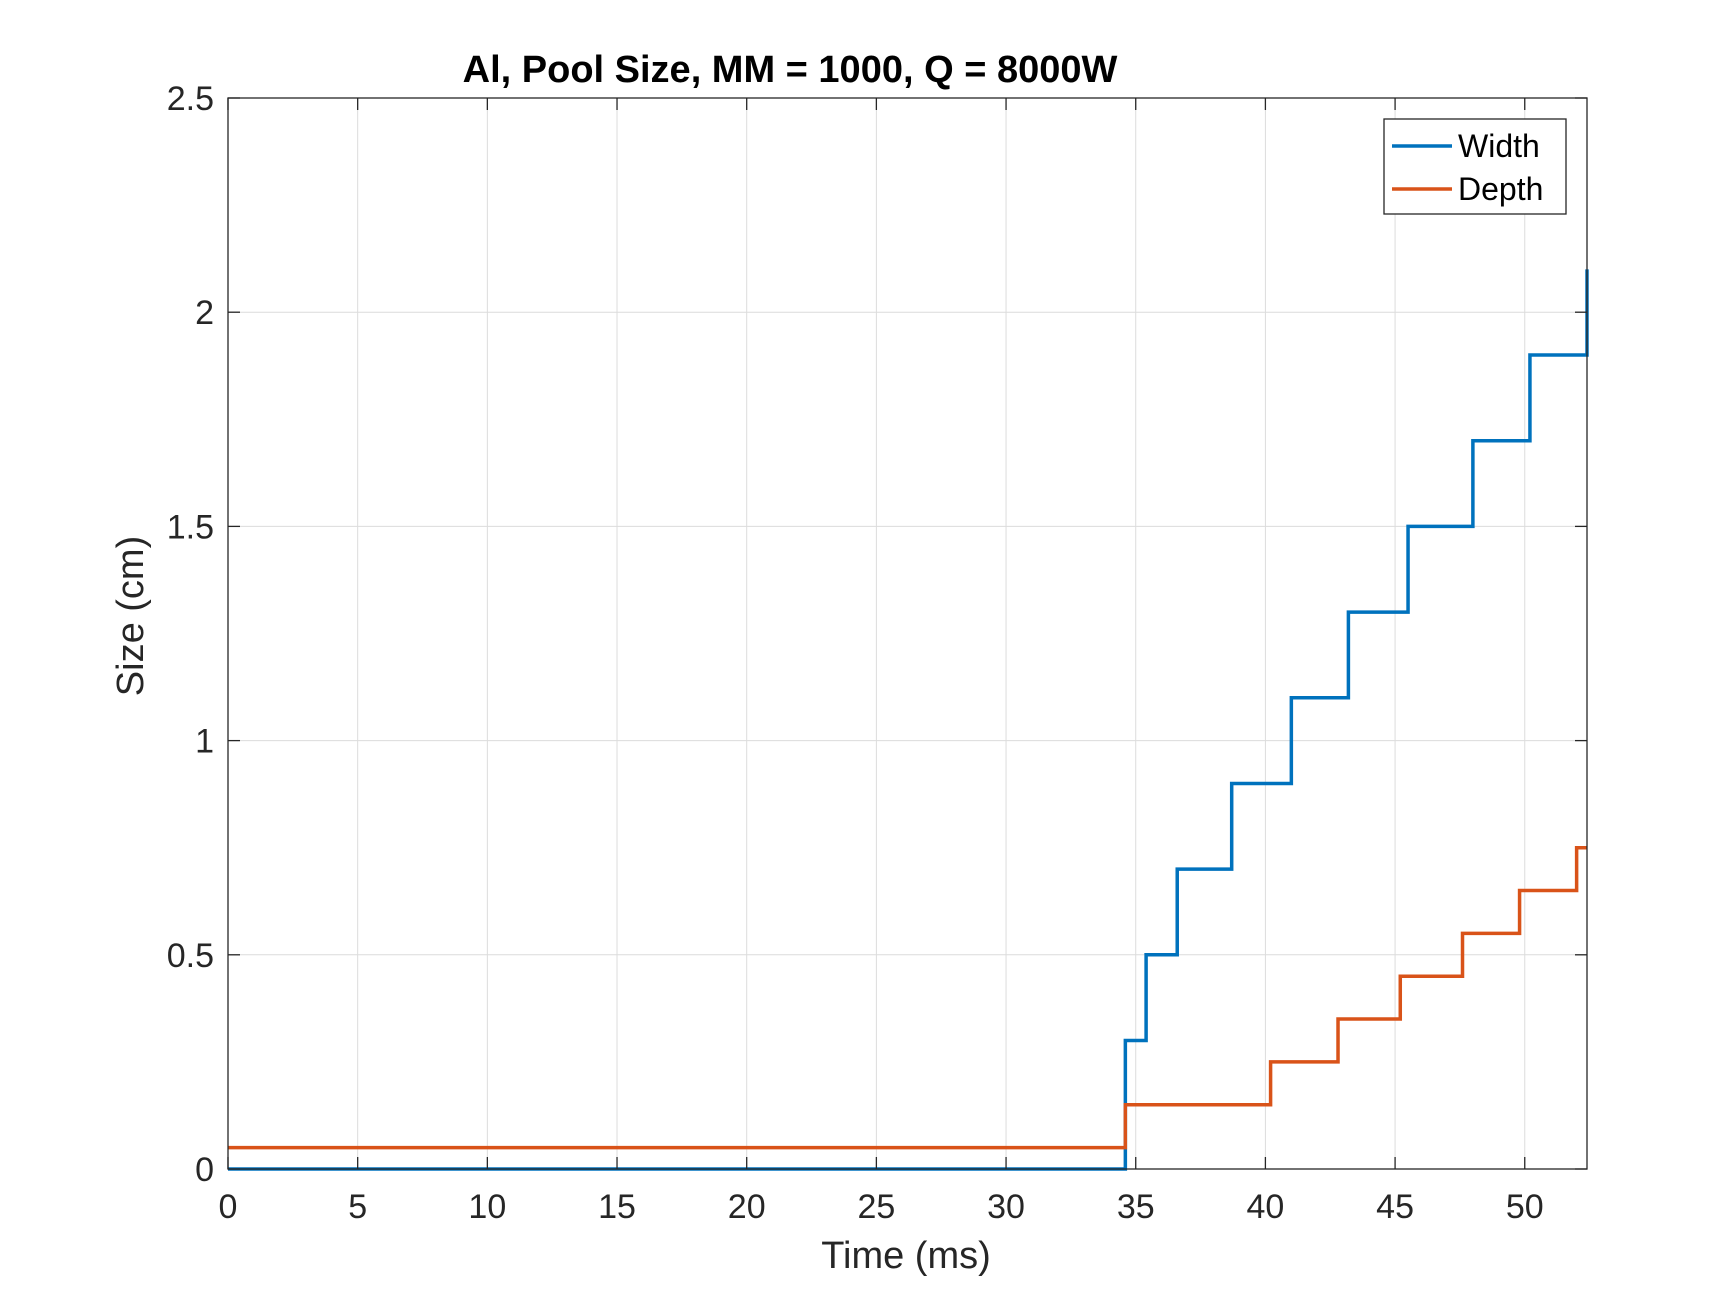  What do you see at coordinates (906, 1256) in the screenshot?
I see `x-axis-label: Time (ms)` at bounding box center [906, 1256].